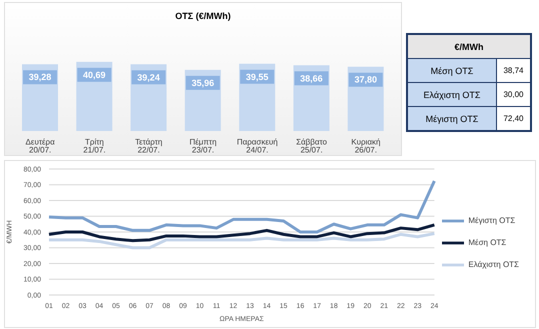  What do you see at coordinates (41, 146) in the screenshot?
I see `x-tick-label: Δευτέρα 20/07.` at bounding box center [41, 146].